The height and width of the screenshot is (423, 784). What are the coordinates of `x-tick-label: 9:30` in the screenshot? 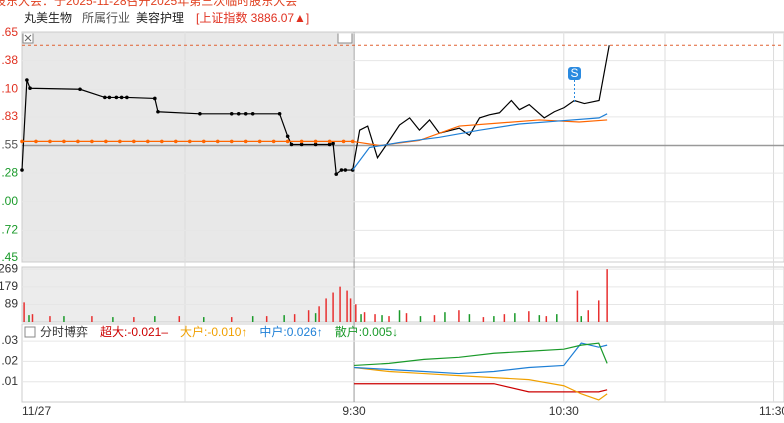 It's located at (354, 411).